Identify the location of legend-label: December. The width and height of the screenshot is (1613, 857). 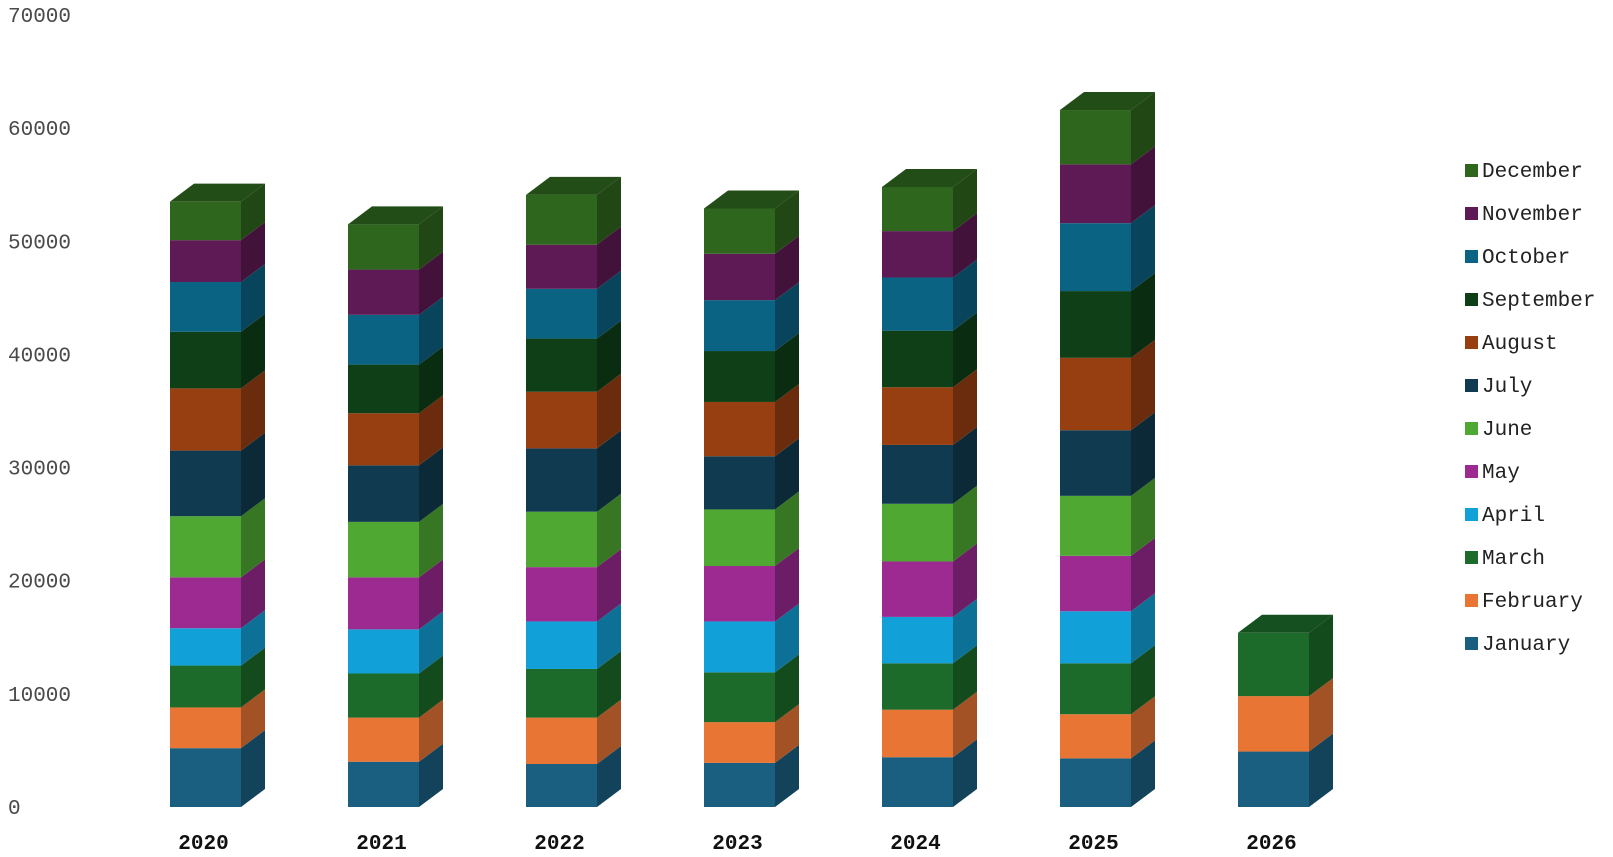
(1532, 172).